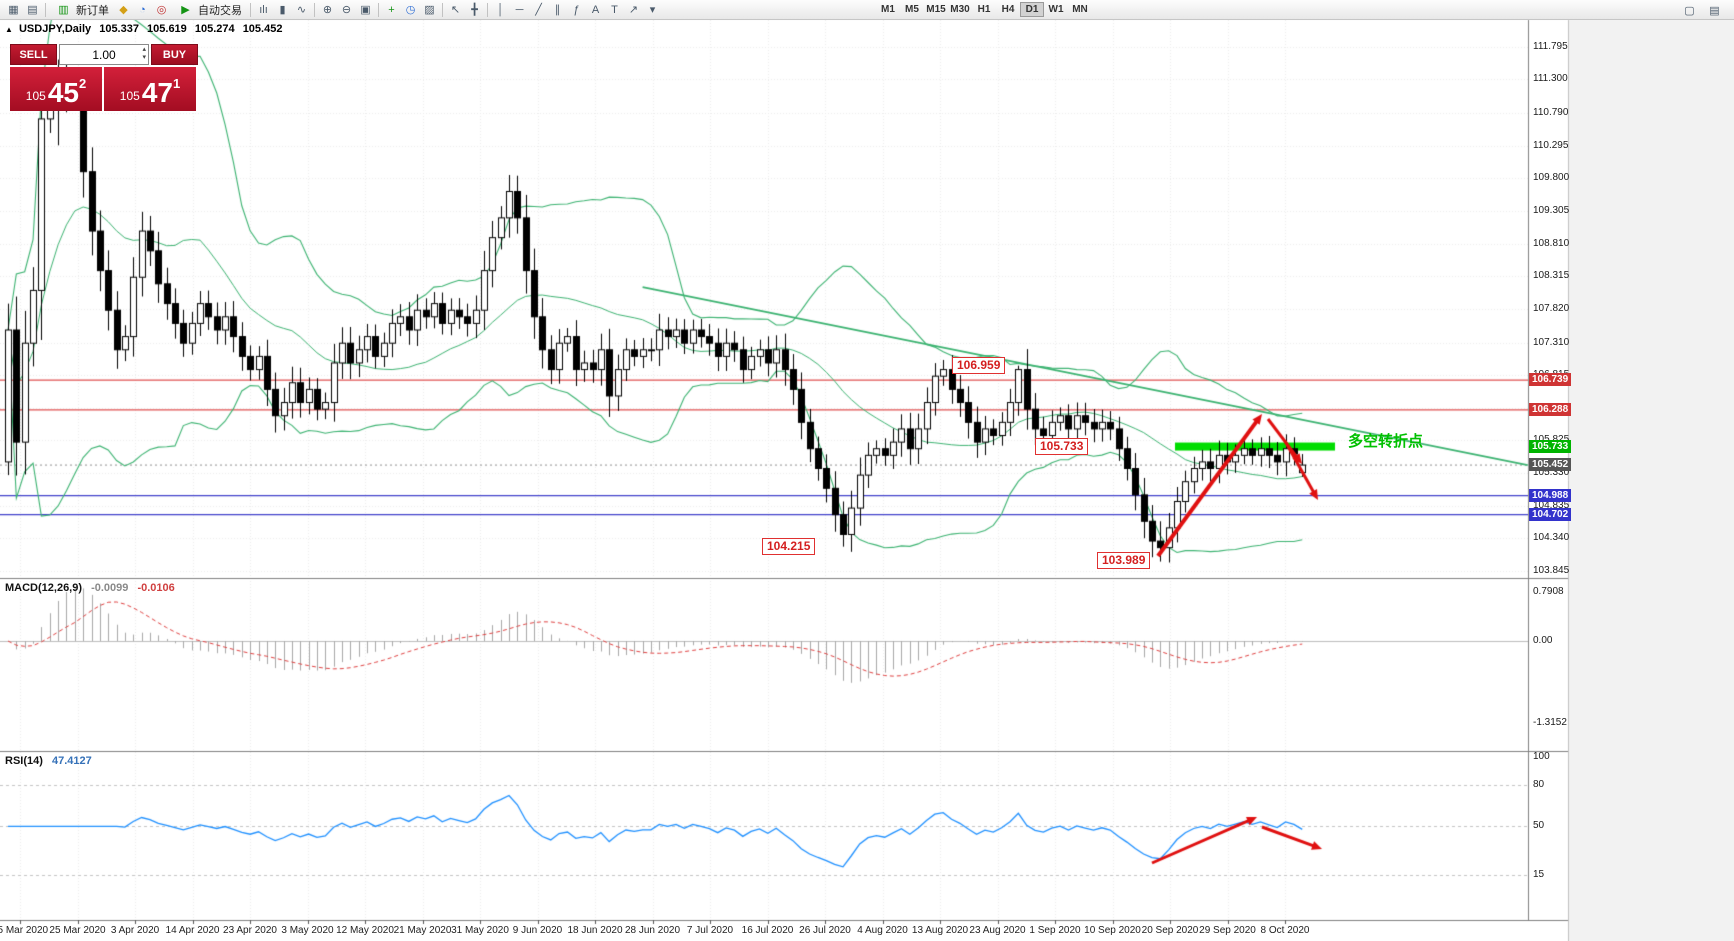 The image size is (1734, 941). I want to click on date-label: 14 Apr 2020, so click(192, 930).